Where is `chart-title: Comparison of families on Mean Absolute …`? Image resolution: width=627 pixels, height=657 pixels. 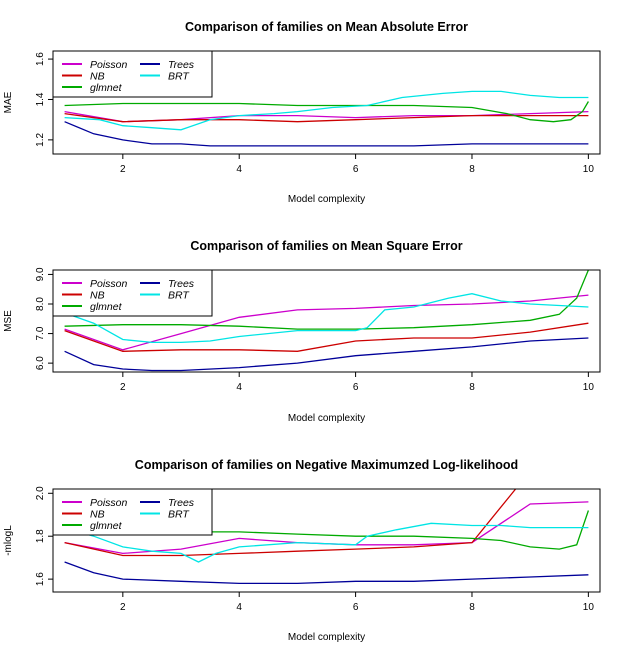
chart-title: Comparison of families on Mean Absolute … is located at coordinates (326, 27).